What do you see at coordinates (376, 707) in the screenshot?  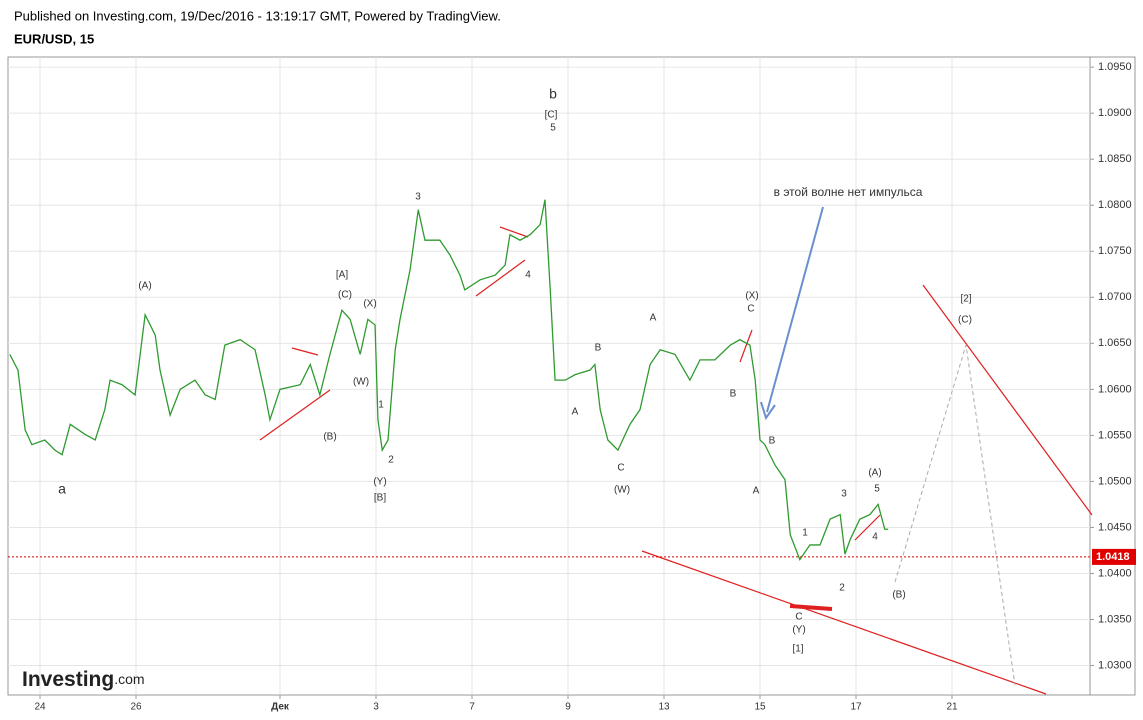 I see `x-tick-label: 3` at bounding box center [376, 707].